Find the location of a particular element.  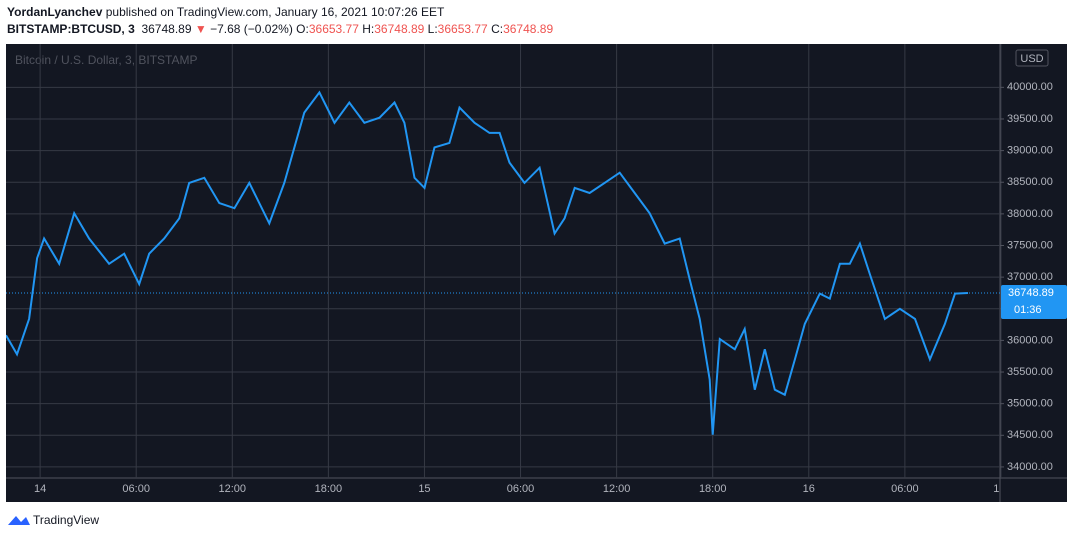

x-tick-label: 16 is located at coordinates (809, 489).